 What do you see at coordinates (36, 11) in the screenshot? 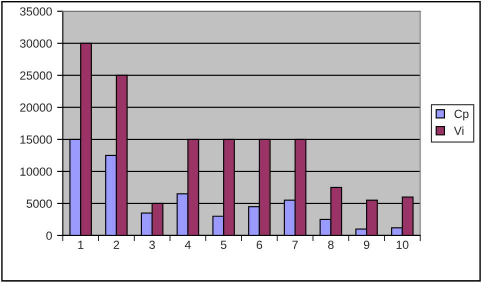
I see `y-tick-label: 35000` at bounding box center [36, 11].